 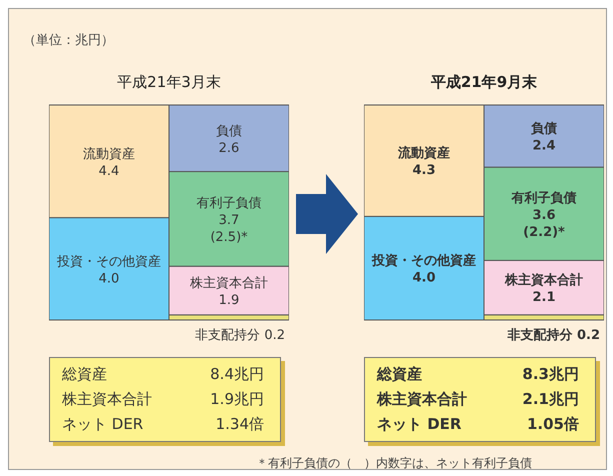 I want to click on data-label: 2.1, so click(x=544, y=298).